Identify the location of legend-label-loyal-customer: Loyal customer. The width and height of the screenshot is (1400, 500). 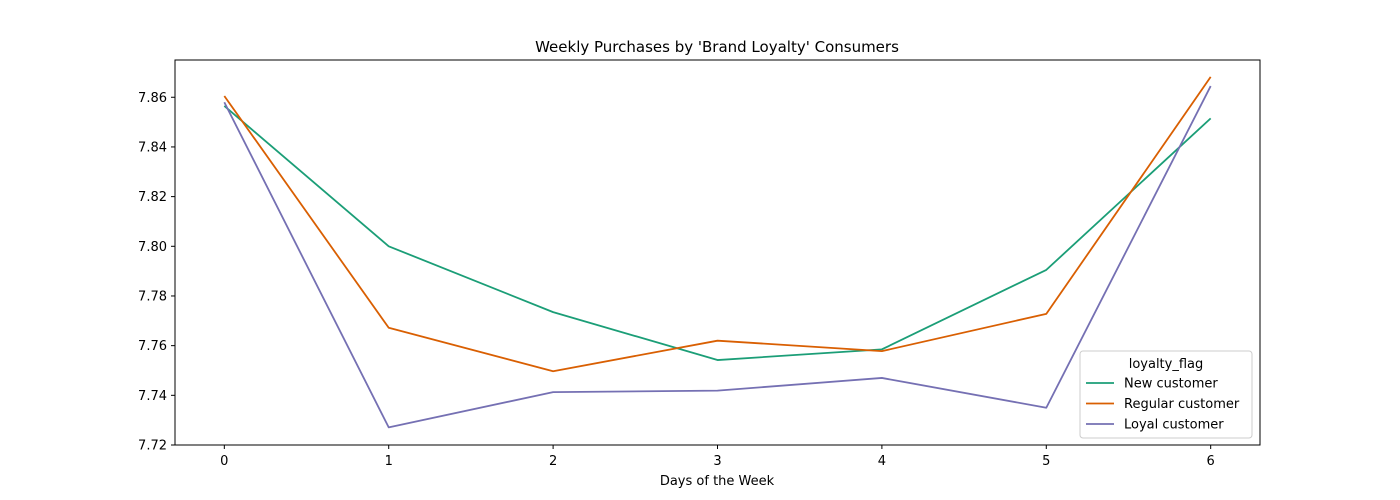
(1174, 425).